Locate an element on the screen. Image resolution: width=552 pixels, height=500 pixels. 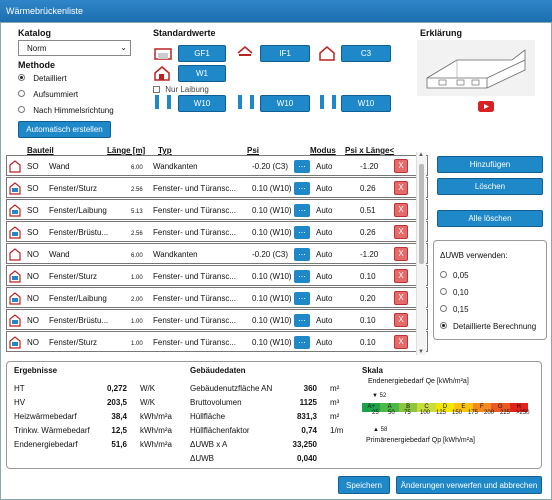
save-button: Speichern is located at coordinates (364, 485).